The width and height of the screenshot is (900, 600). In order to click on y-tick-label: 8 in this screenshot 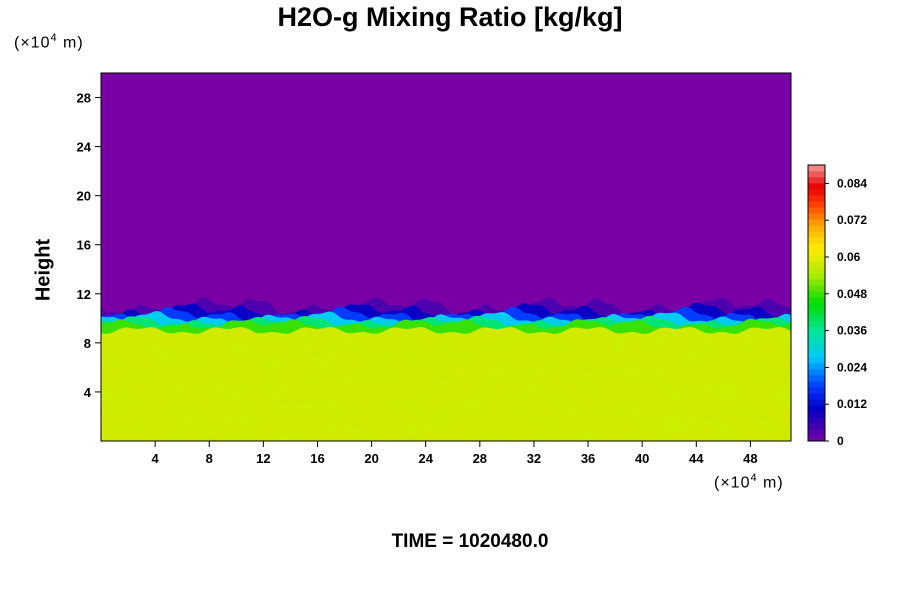, I will do `click(87, 343)`.